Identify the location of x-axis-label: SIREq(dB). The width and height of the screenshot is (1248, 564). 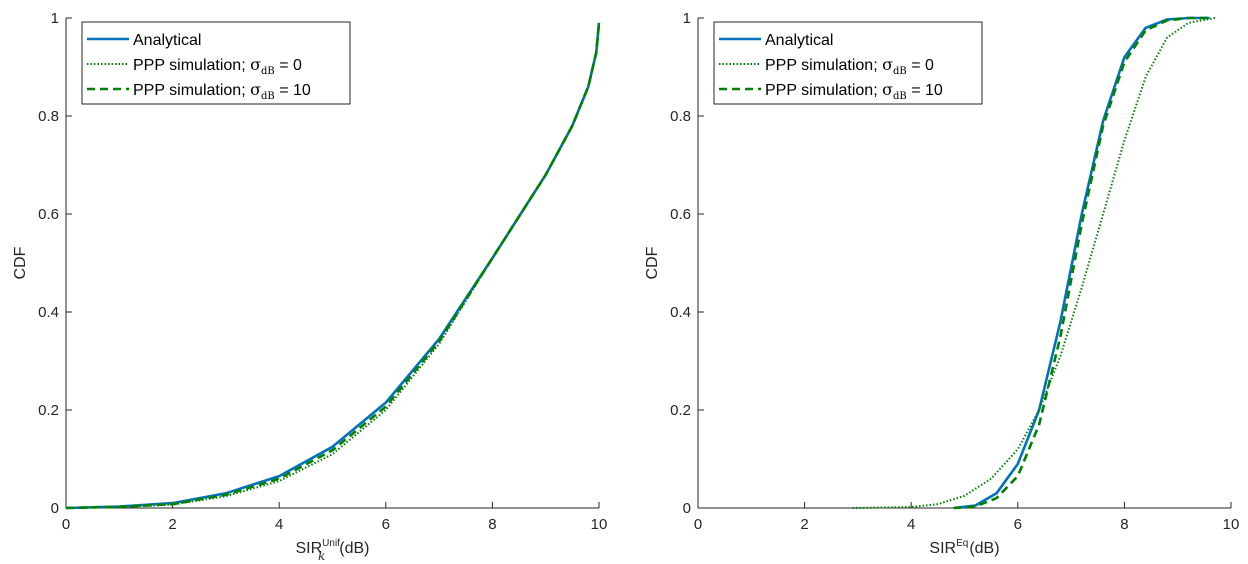
(964, 547).